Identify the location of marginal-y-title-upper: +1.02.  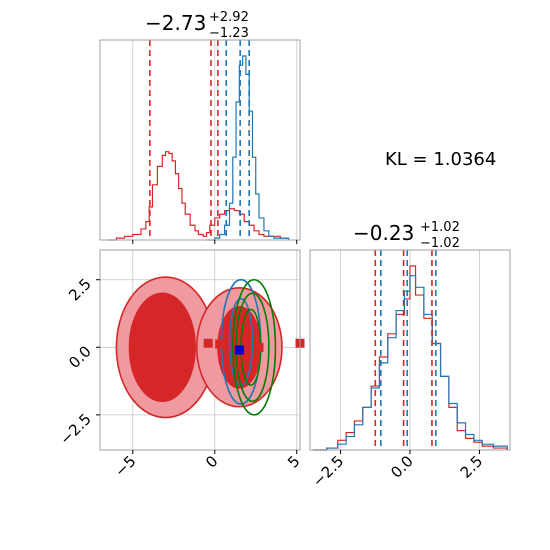
(440, 227).